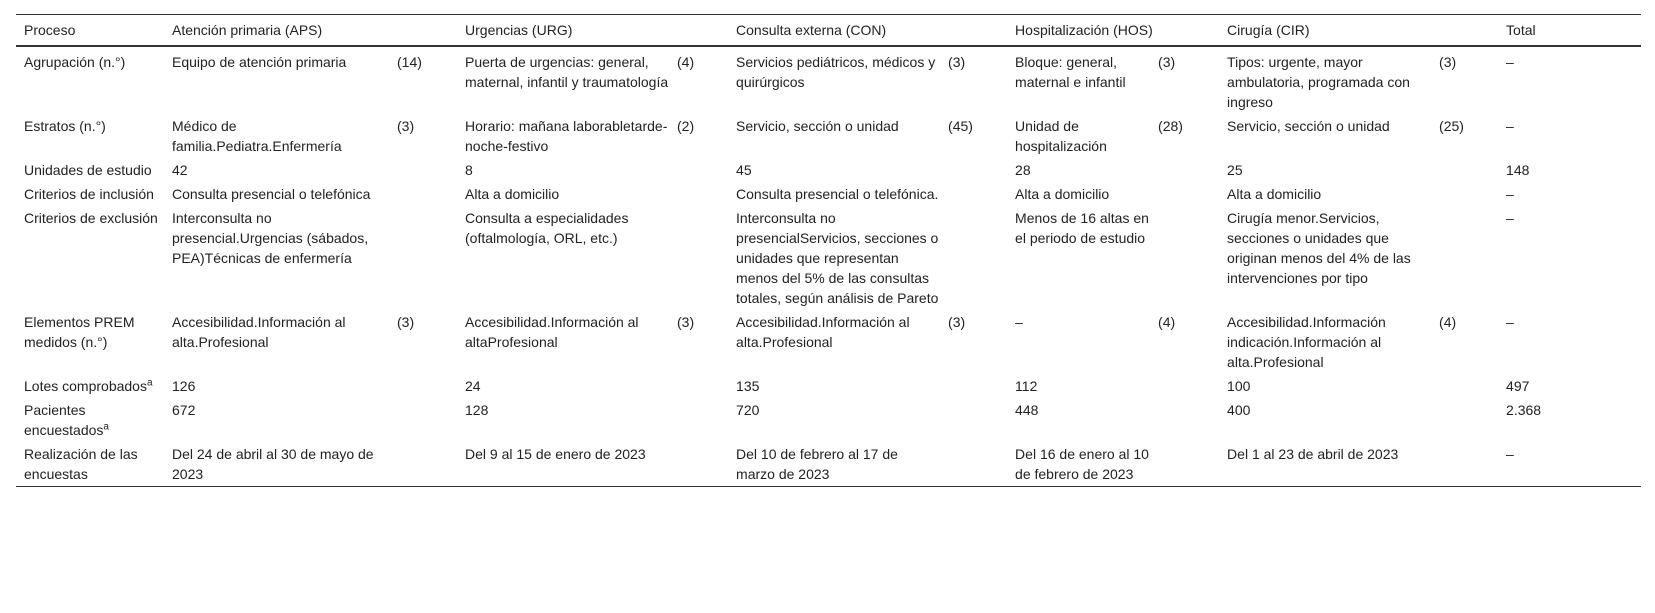 Image resolution: width=1655 pixels, height=613 pixels. Describe the element at coordinates (184, 386) in the screenshot. I see `cell-text: 126` at that location.